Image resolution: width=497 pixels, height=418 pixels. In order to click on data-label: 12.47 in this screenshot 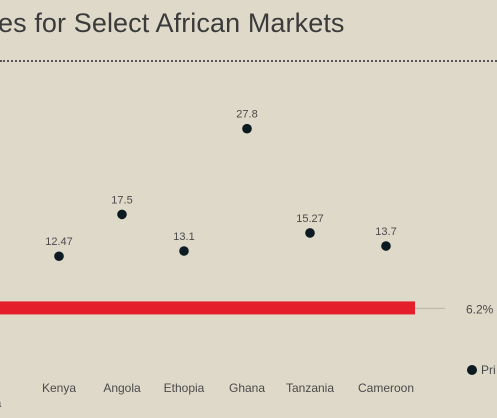, I will do `click(59, 242)`.